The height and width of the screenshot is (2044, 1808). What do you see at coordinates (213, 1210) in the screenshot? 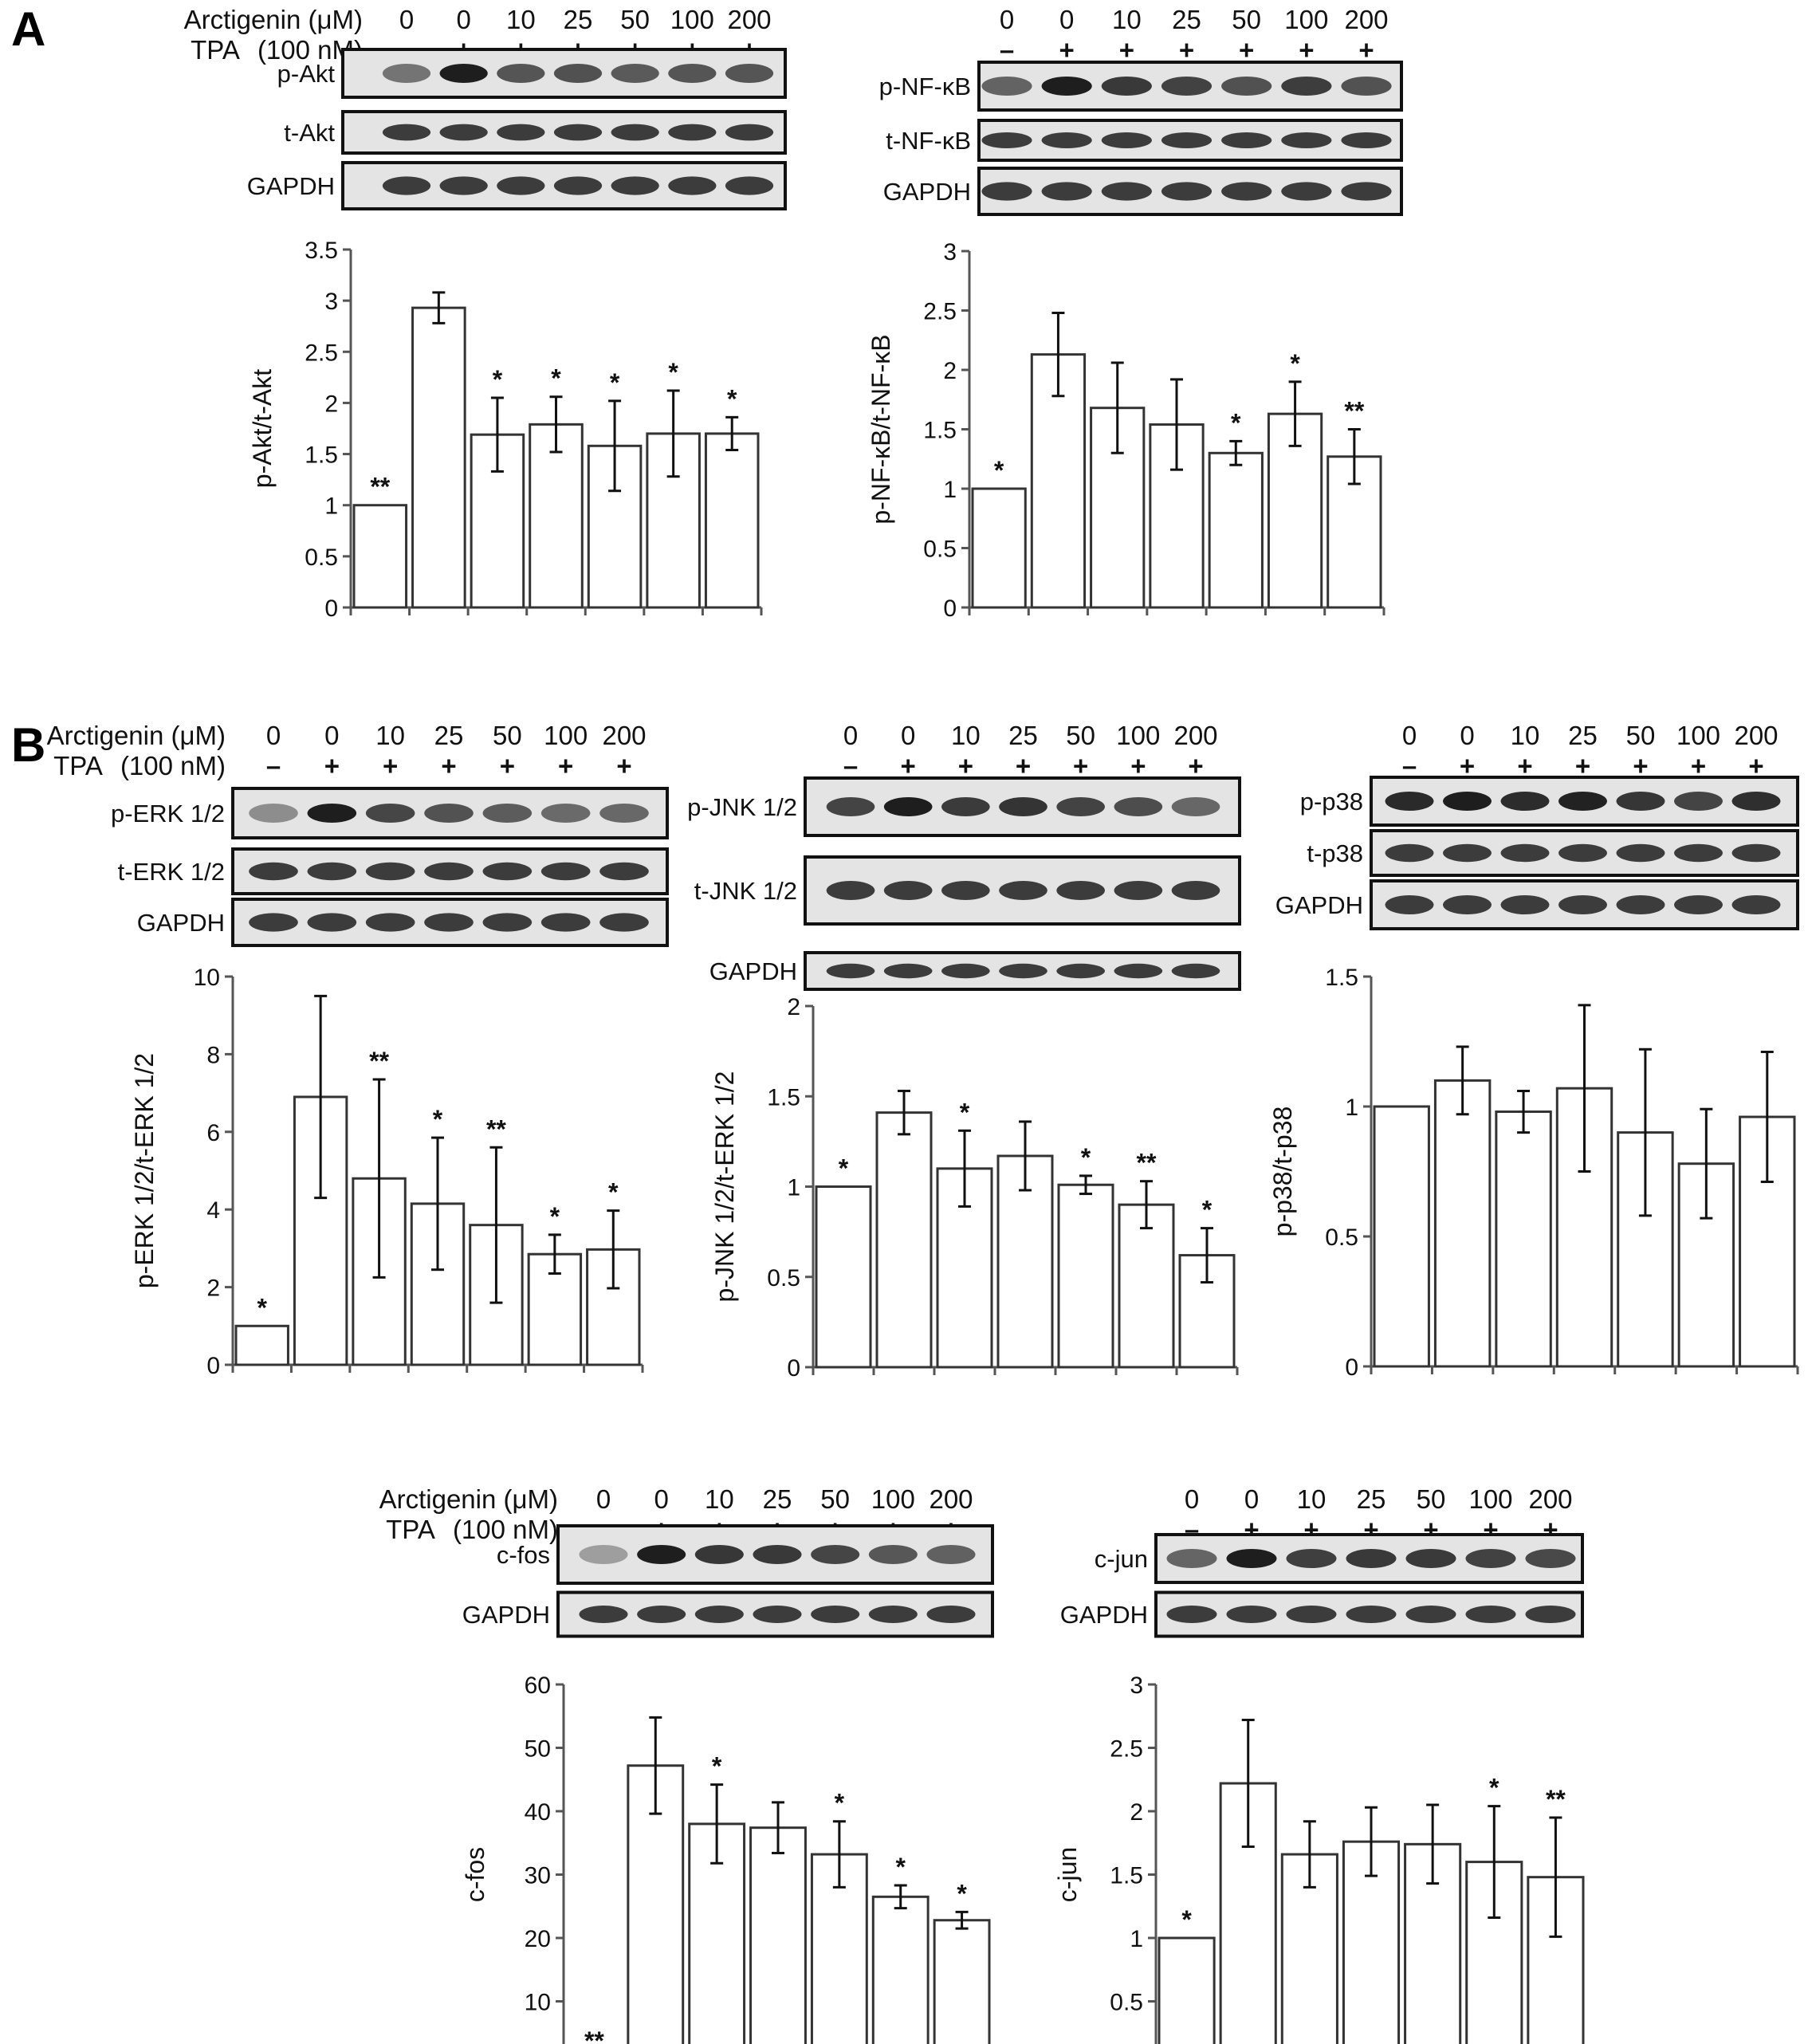
I see `y-tick-label: 4` at bounding box center [213, 1210].